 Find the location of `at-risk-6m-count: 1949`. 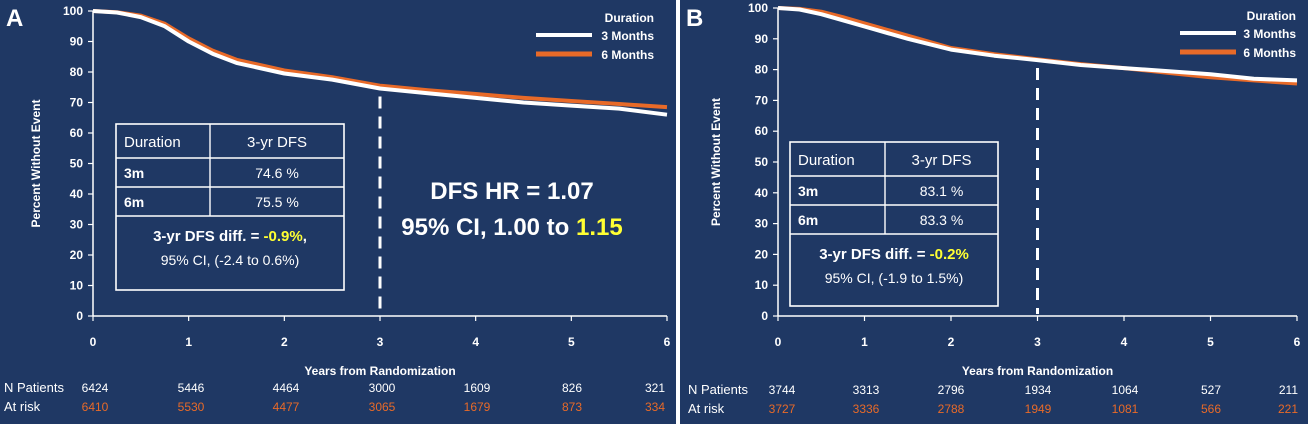

at-risk-6m-count: 1949 is located at coordinates (1038, 409).